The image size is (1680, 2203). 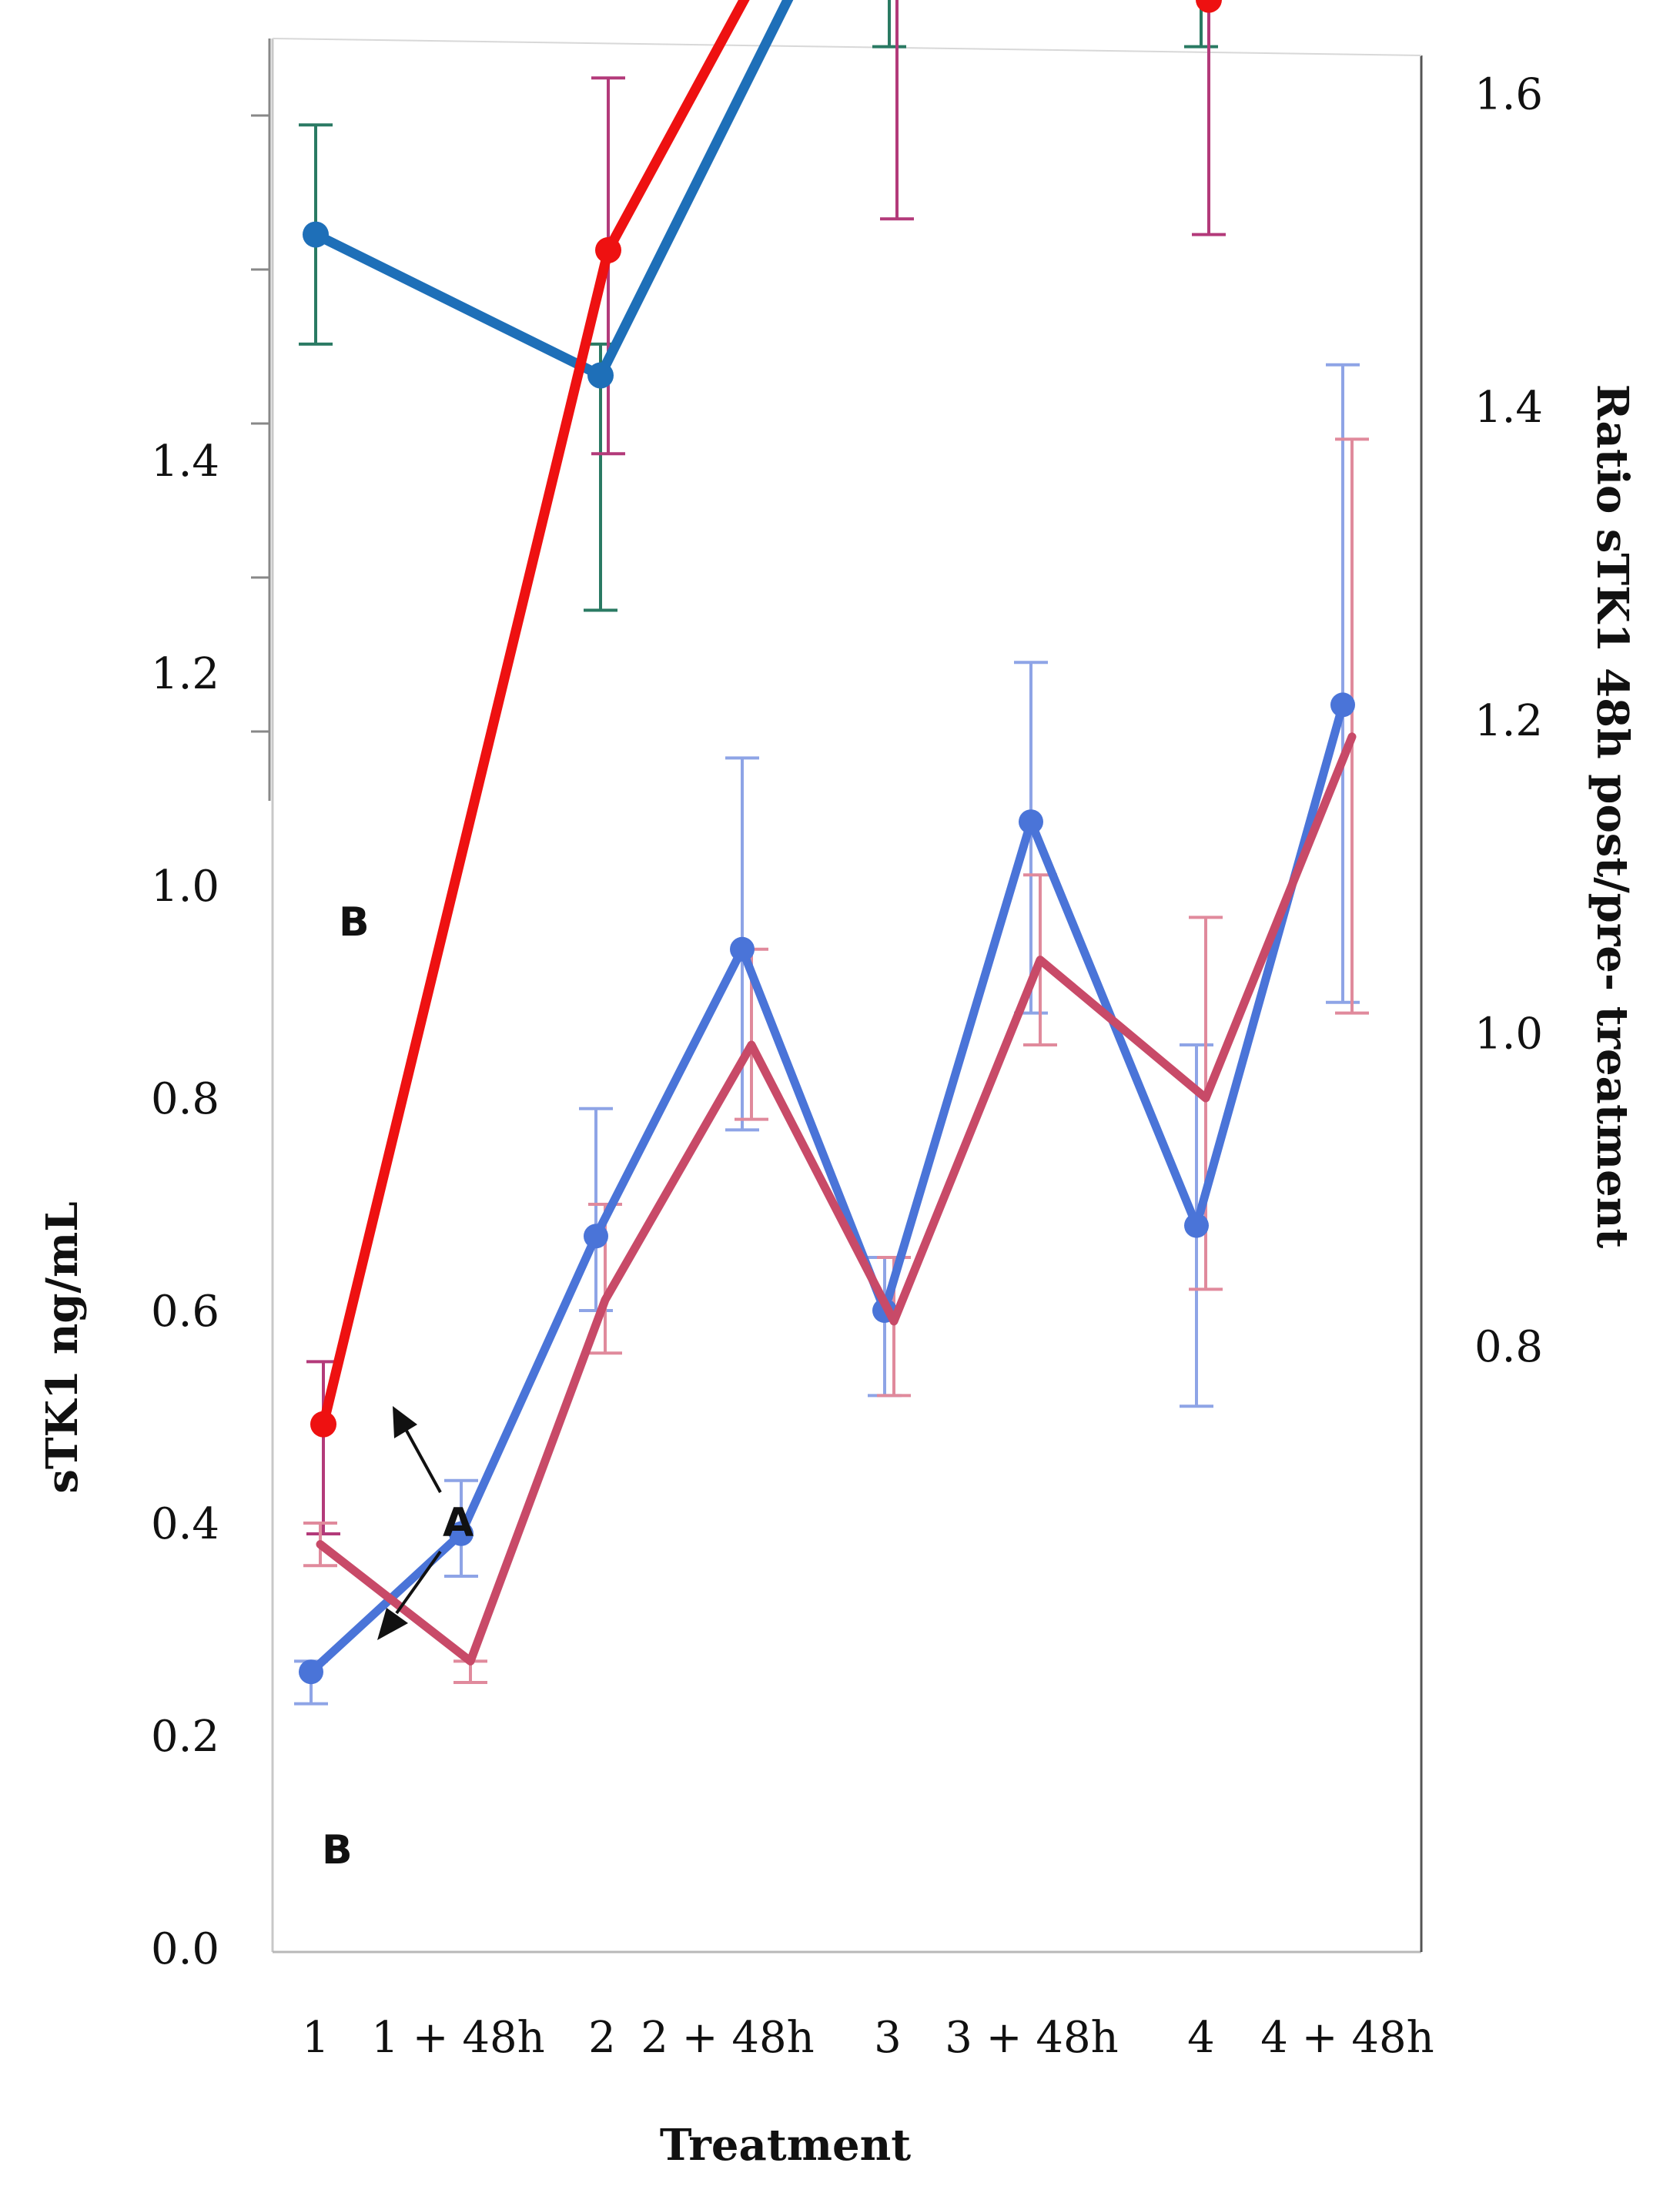 What do you see at coordinates (1508, 1034) in the screenshot?
I see `right-tick-label-1: 1.0` at bounding box center [1508, 1034].